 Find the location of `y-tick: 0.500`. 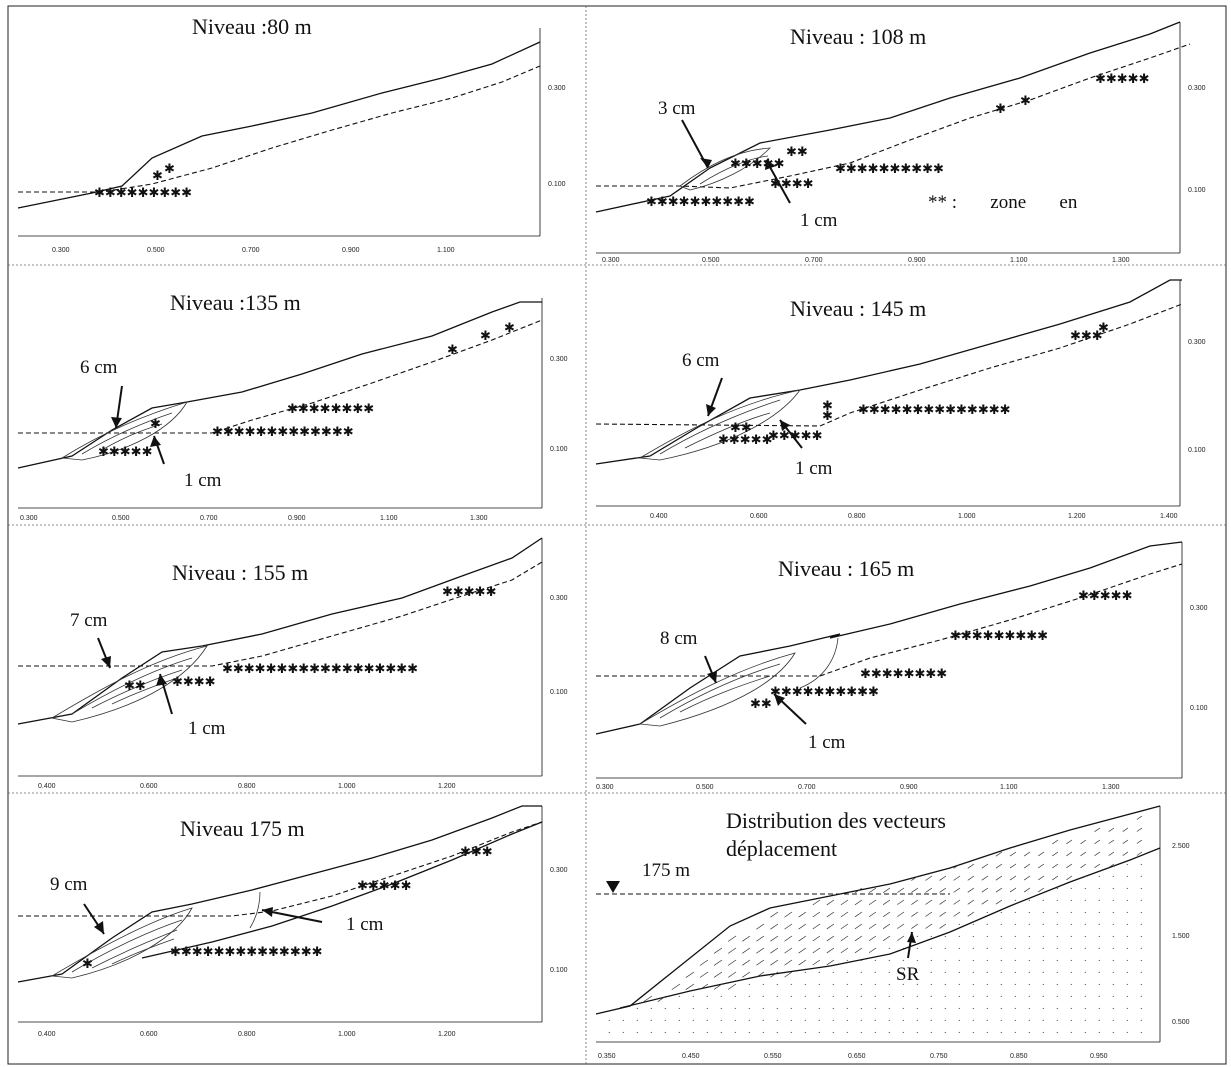

y-tick: 0.500 is located at coordinates (1181, 1022).